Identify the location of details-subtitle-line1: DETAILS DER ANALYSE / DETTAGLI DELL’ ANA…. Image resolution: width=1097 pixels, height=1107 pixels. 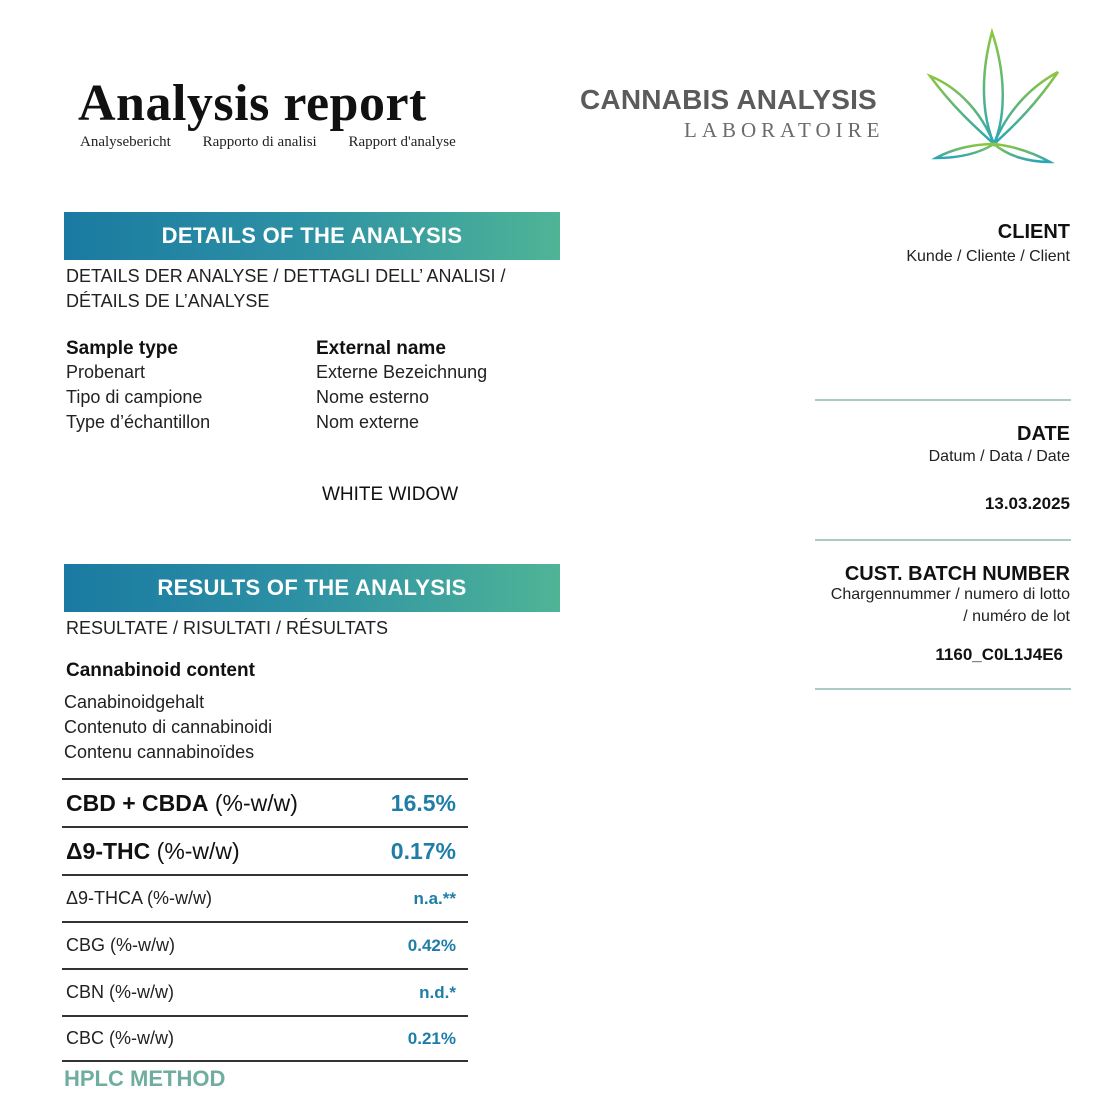
(286, 276).